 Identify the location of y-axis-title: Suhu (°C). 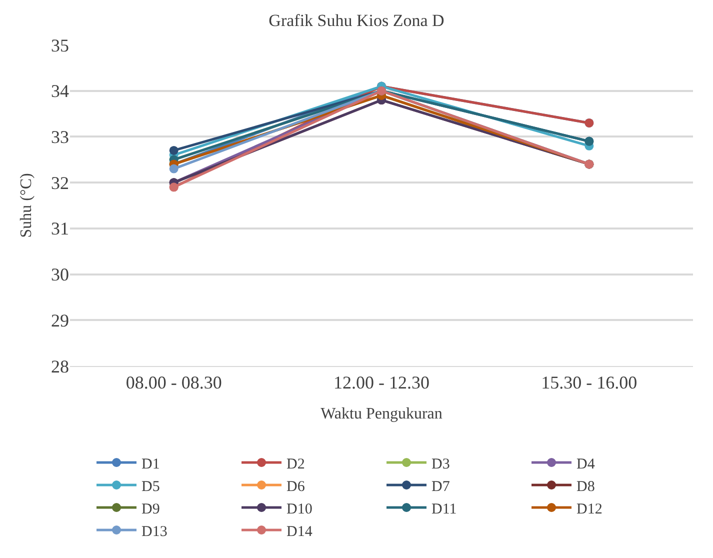
(26, 205).